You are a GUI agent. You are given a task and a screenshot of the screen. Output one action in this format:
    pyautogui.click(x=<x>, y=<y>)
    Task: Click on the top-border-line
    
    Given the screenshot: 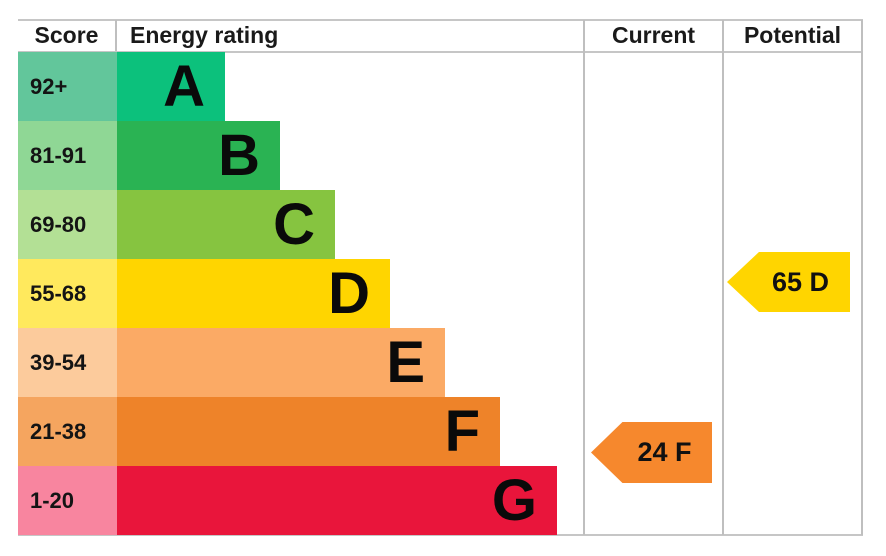 What is the action you would take?
    pyautogui.click(x=440, y=20)
    